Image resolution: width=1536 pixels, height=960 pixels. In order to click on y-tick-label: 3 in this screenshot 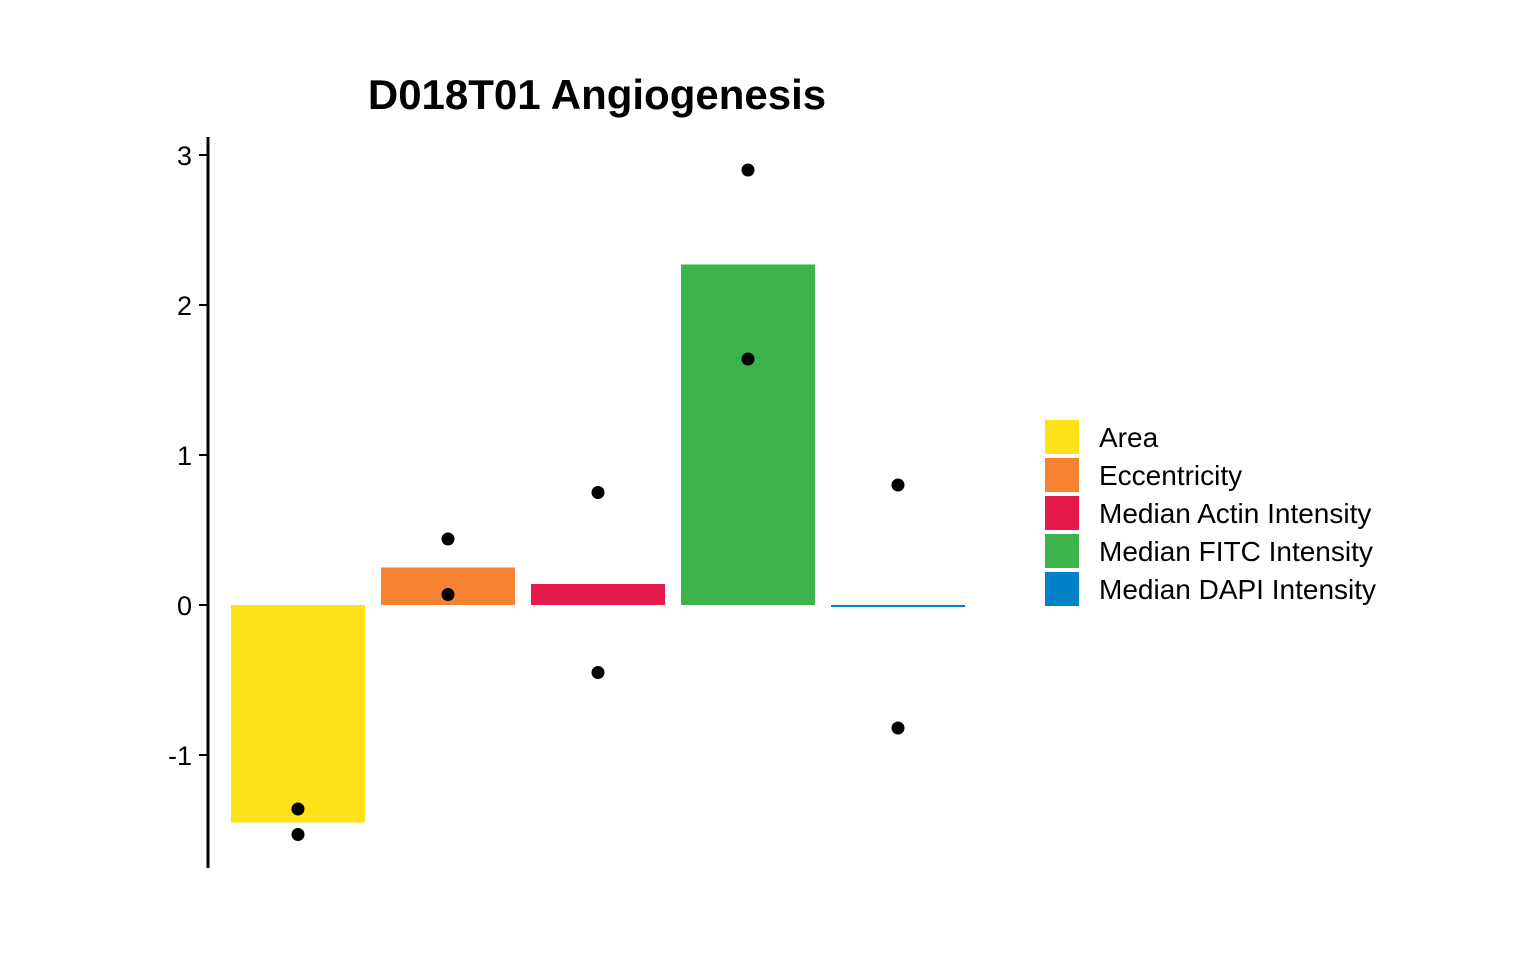, I will do `click(184, 156)`.